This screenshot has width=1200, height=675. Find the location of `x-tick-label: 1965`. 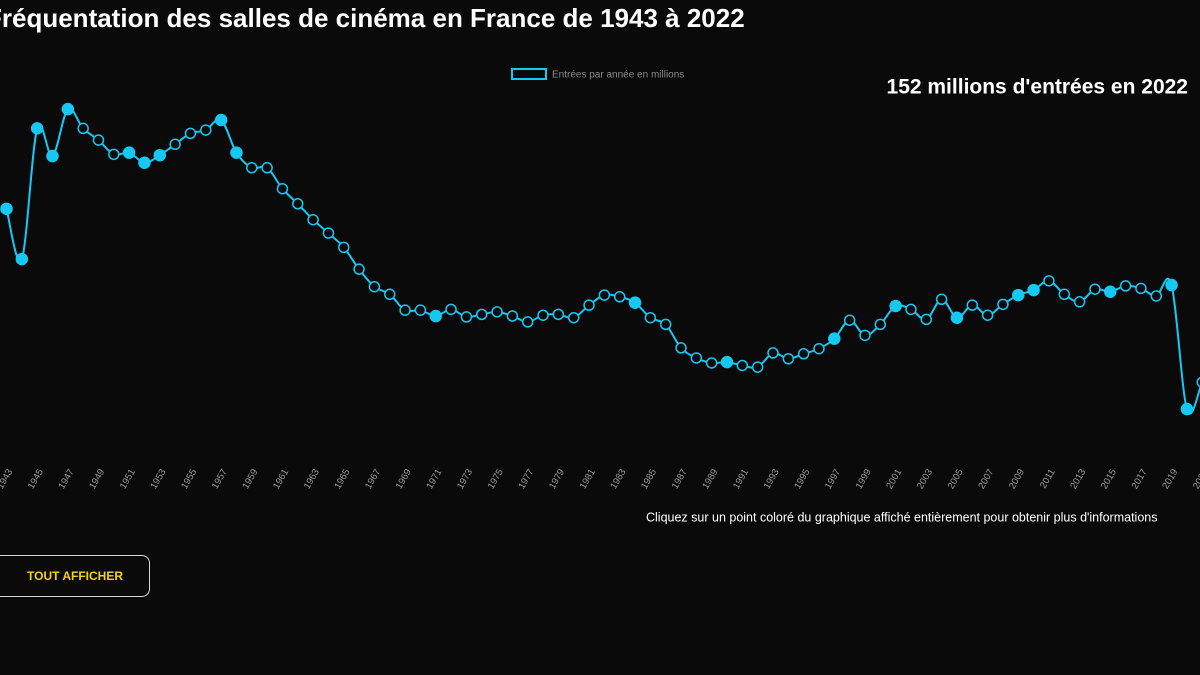

x-tick-label: 1965 is located at coordinates (342, 479).